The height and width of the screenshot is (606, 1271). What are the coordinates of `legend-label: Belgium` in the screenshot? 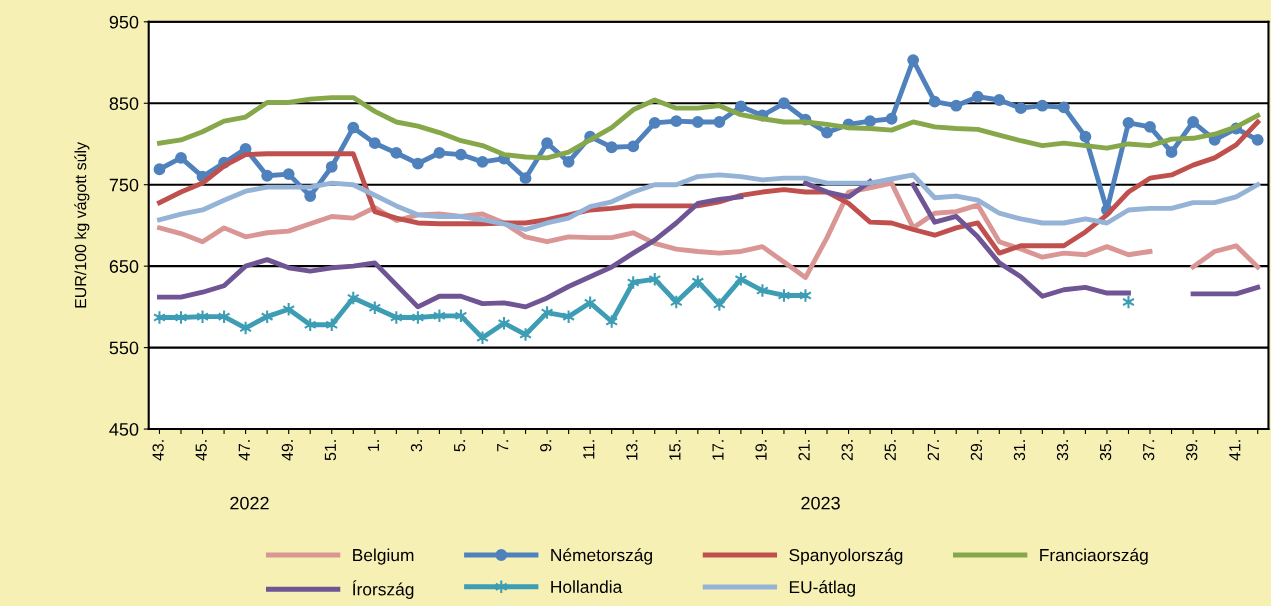 It's located at (383, 556).